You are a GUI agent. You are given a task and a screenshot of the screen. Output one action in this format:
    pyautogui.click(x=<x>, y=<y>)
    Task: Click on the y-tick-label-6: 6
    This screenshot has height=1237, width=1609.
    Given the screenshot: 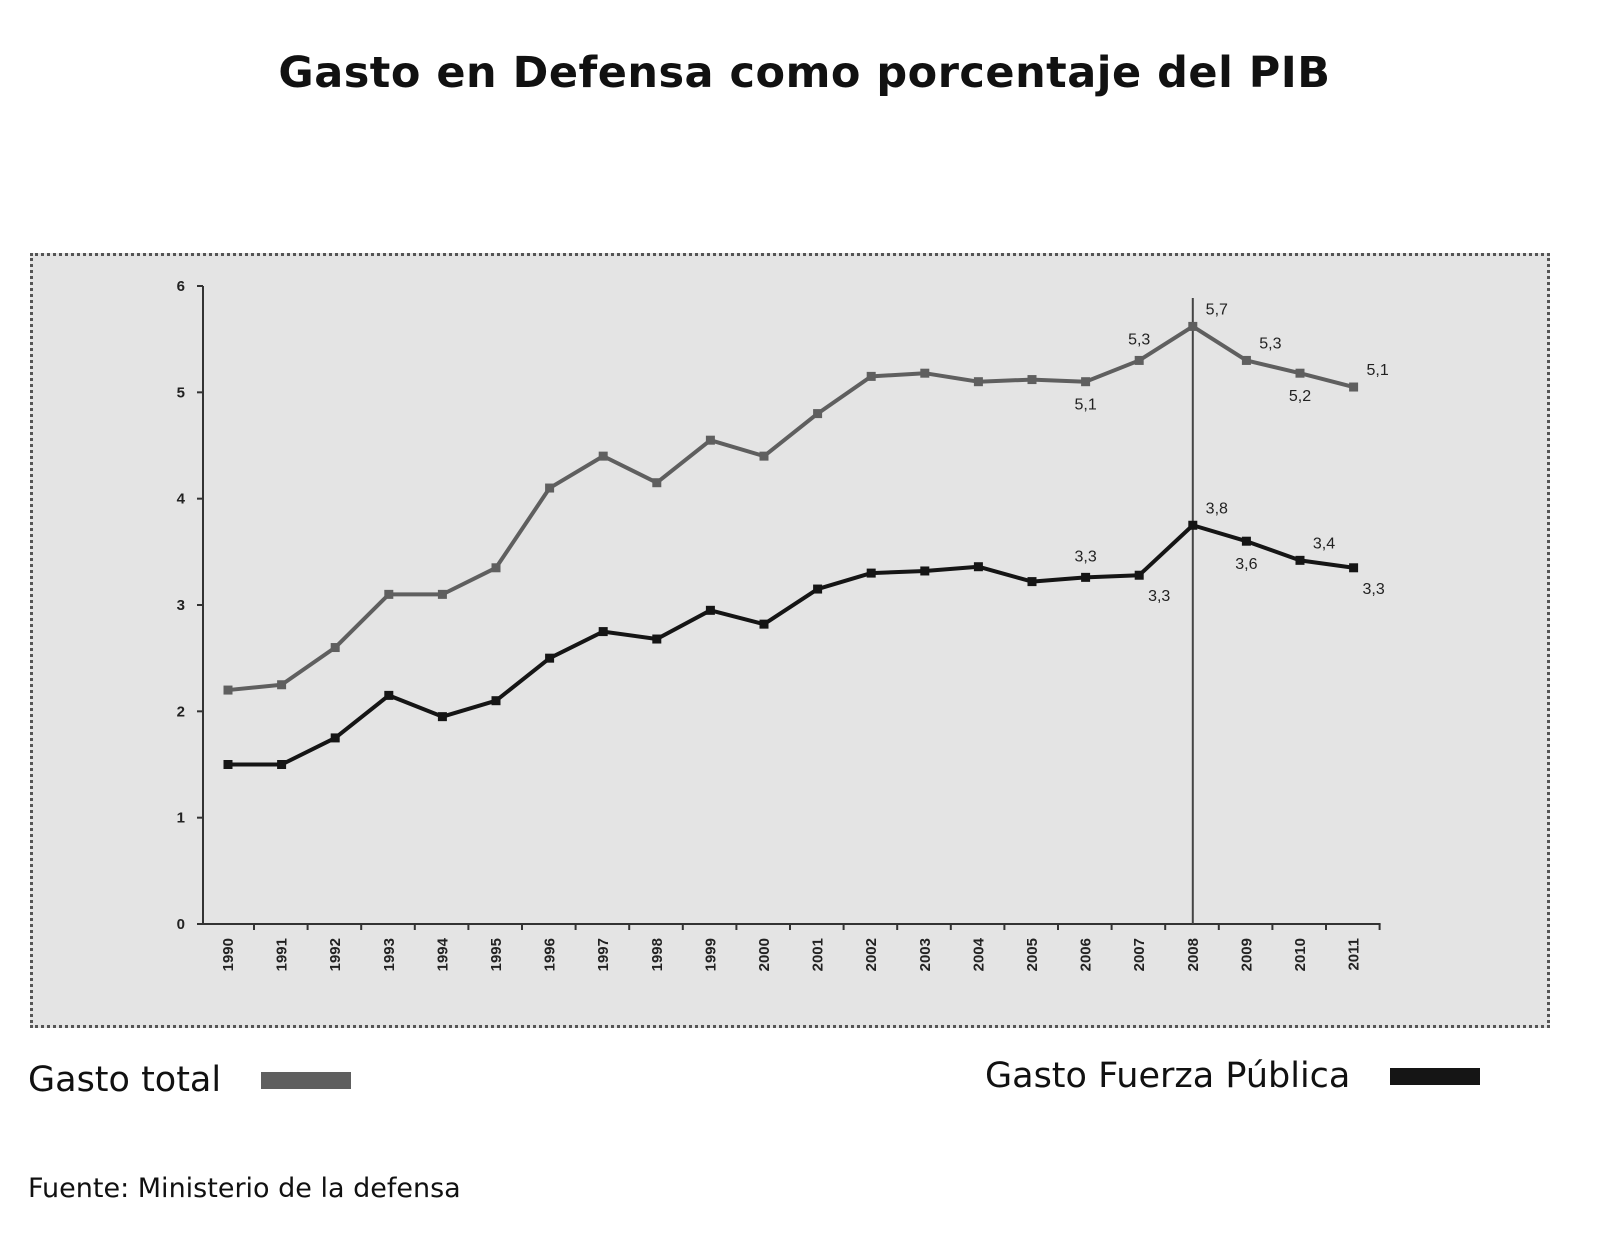 What is the action you would take?
    pyautogui.click(x=181, y=286)
    